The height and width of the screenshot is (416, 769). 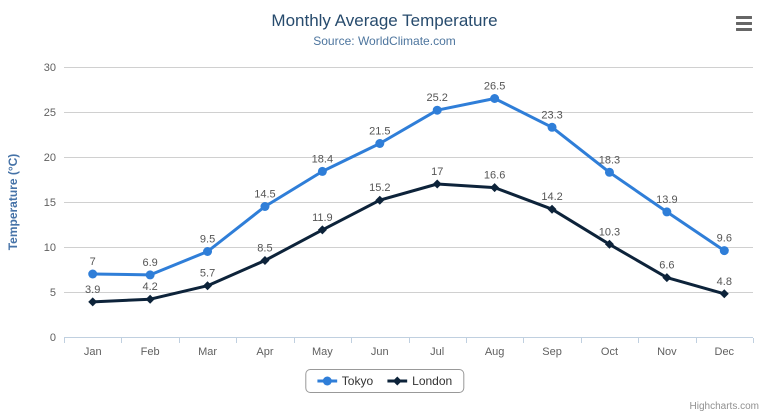 What do you see at coordinates (150, 352) in the screenshot?
I see `x-axis-label: Feb` at bounding box center [150, 352].